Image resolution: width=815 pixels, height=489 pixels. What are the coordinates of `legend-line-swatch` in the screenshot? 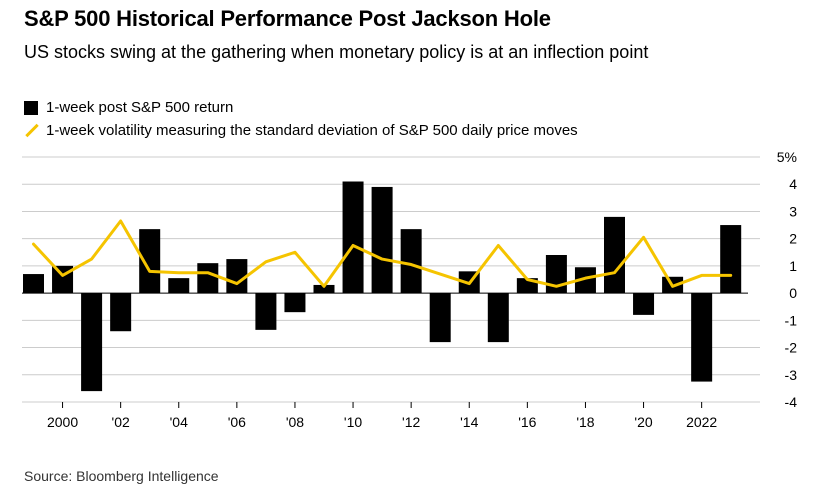 It's located at (32, 130).